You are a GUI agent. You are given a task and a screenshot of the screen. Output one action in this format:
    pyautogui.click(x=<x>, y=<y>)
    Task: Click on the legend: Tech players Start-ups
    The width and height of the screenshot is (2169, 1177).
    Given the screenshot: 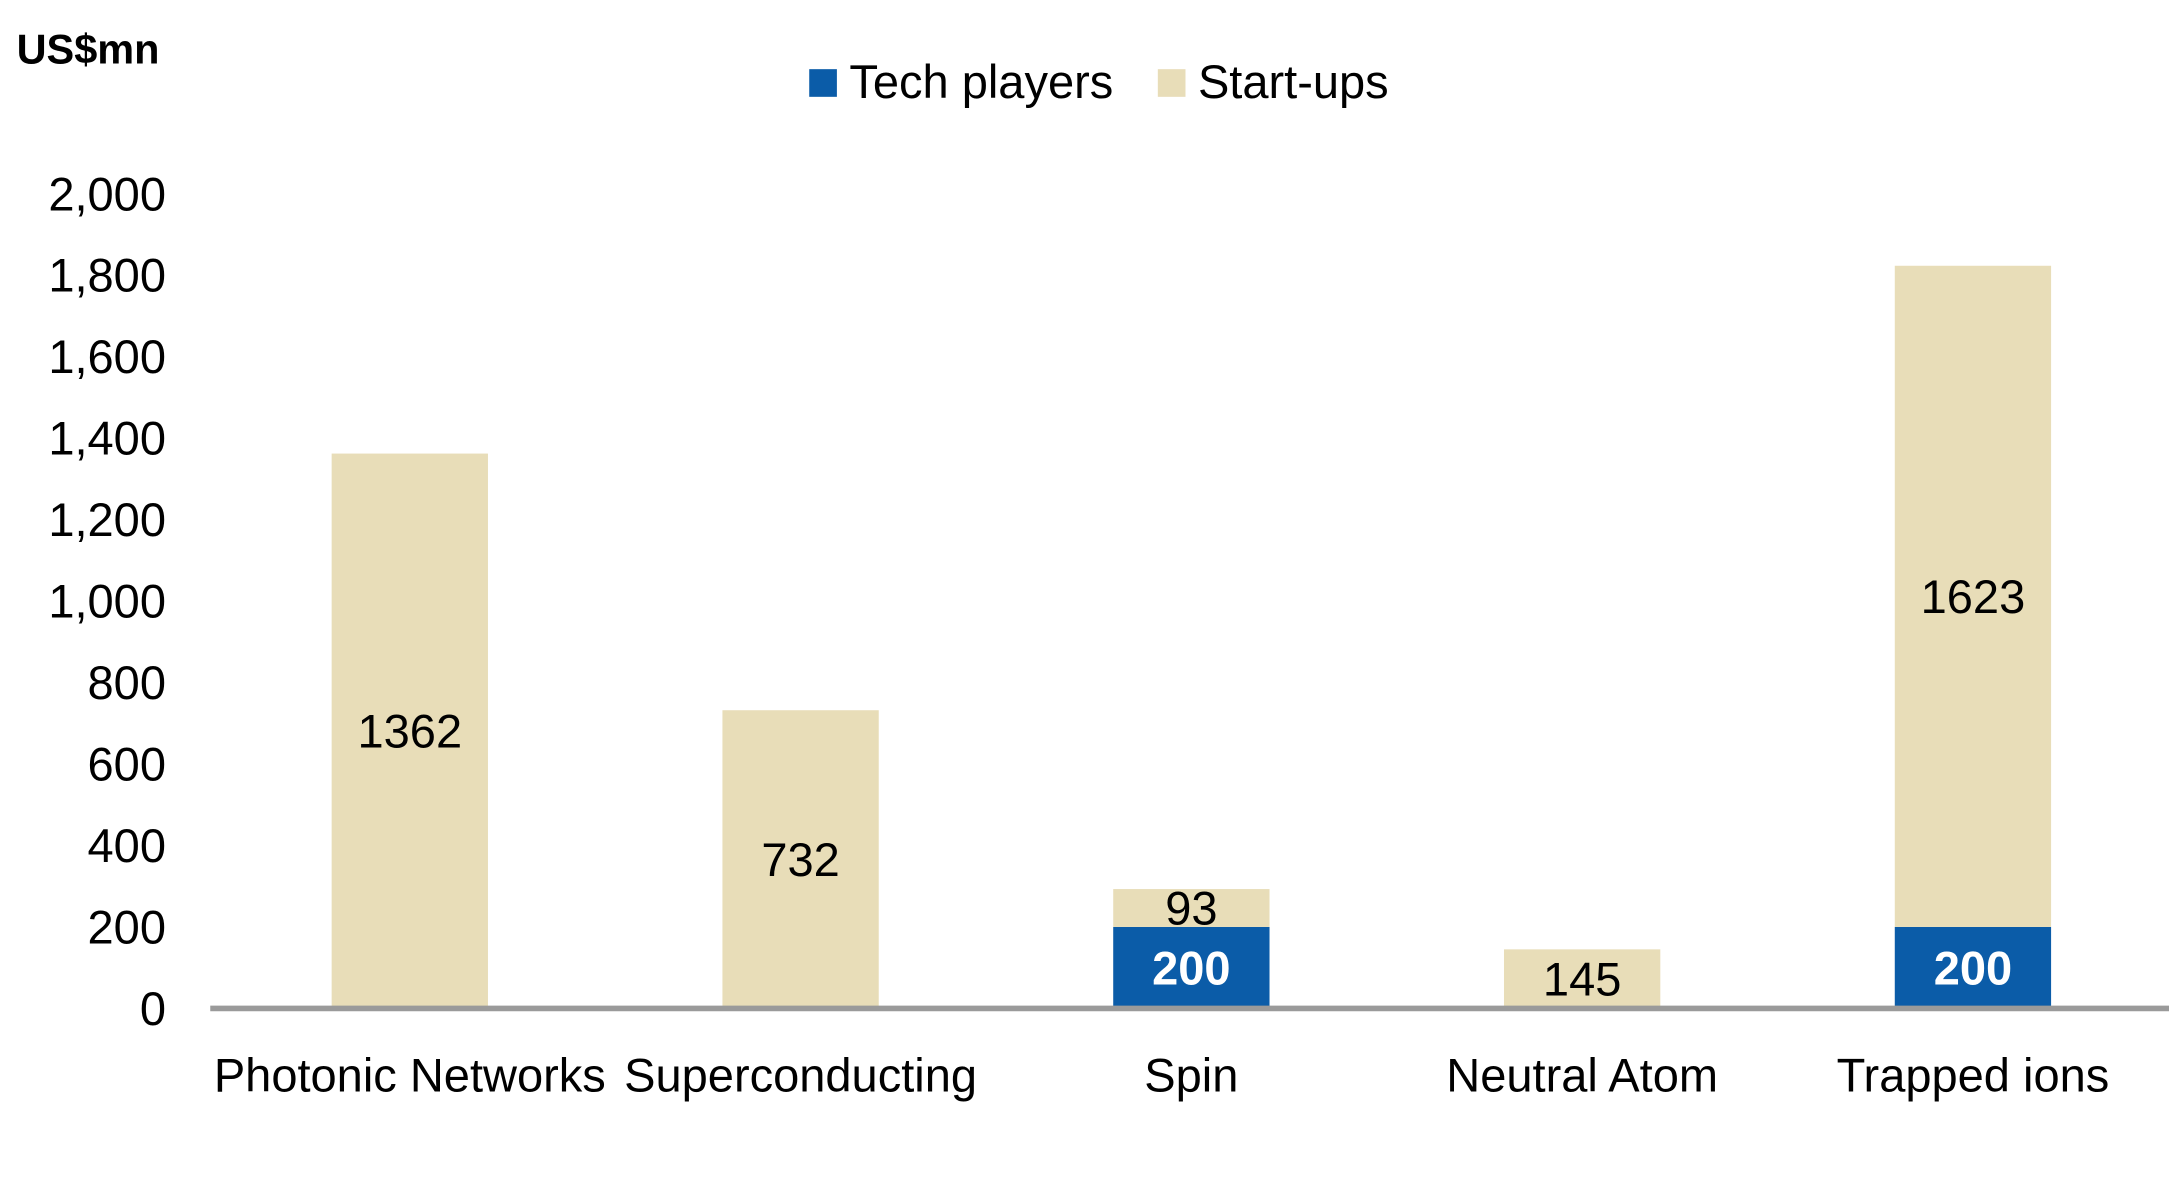 What is the action you would take?
    pyautogui.click(x=1099, y=81)
    